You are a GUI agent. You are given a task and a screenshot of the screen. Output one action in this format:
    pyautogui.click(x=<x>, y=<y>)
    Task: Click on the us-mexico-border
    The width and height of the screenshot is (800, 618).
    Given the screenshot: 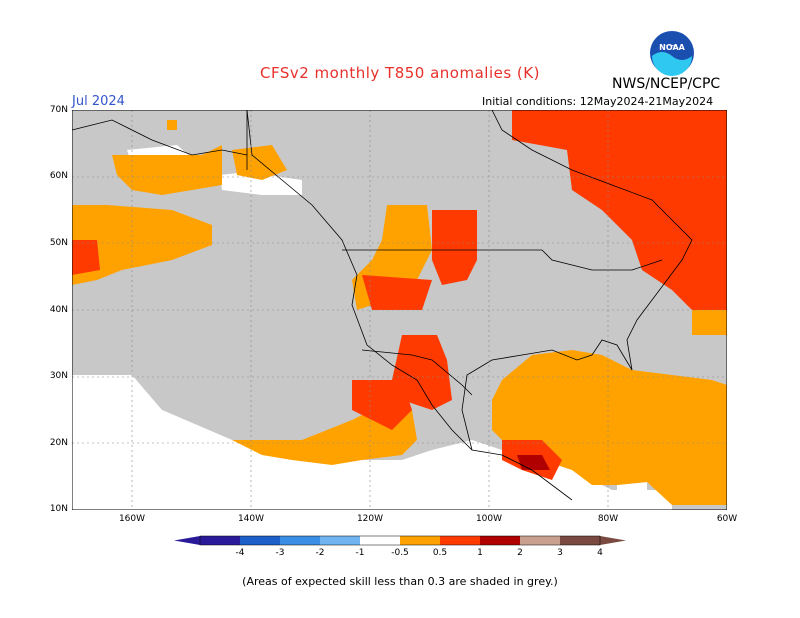 What is the action you would take?
    pyautogui.click(x=417, y=372)
    